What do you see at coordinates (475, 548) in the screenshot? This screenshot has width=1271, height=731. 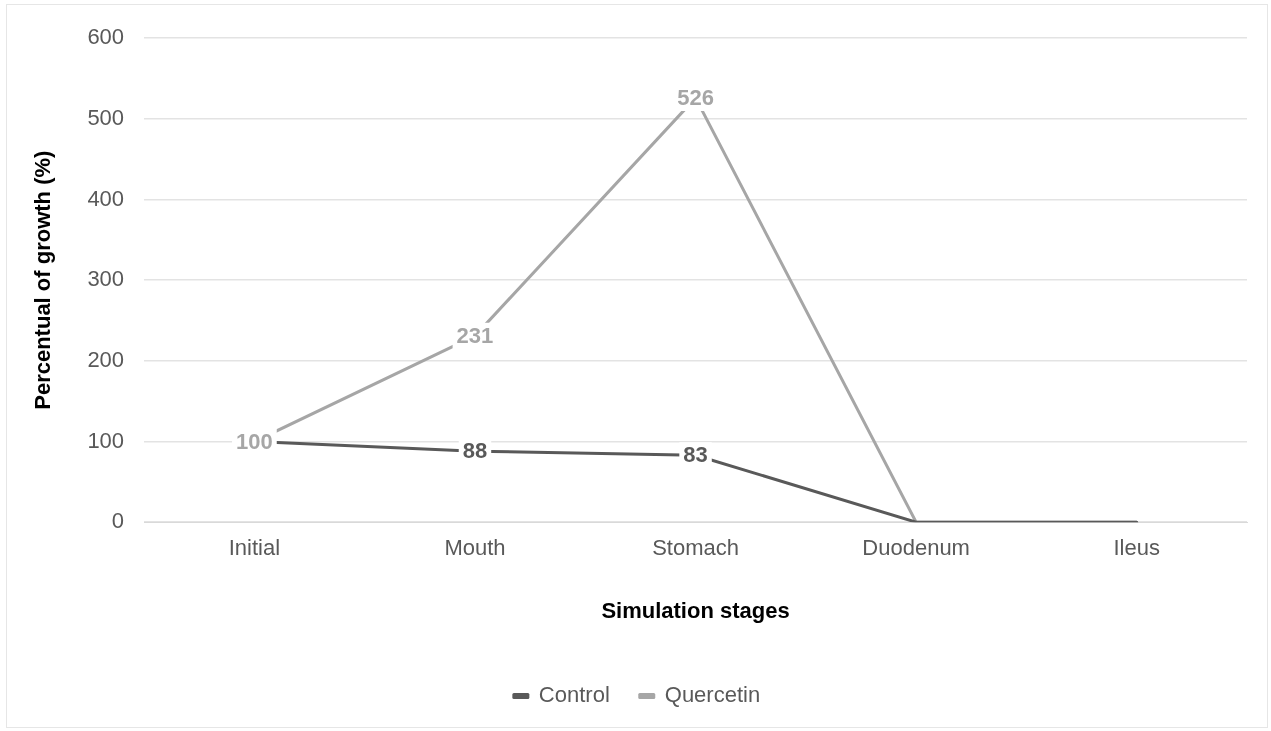 I see `x-tick-label: Mouth` at bounding box center [475, 548].